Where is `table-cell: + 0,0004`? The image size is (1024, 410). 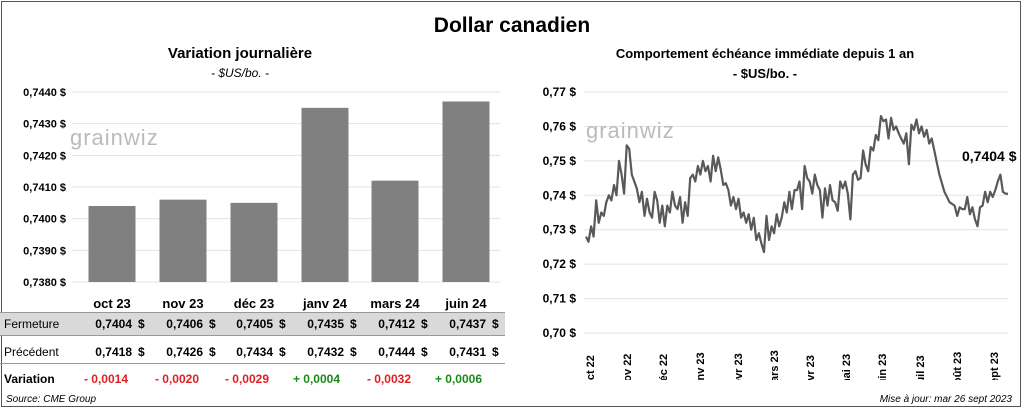
table-cell: + 0,0004 is located at coordinates (316, 379).